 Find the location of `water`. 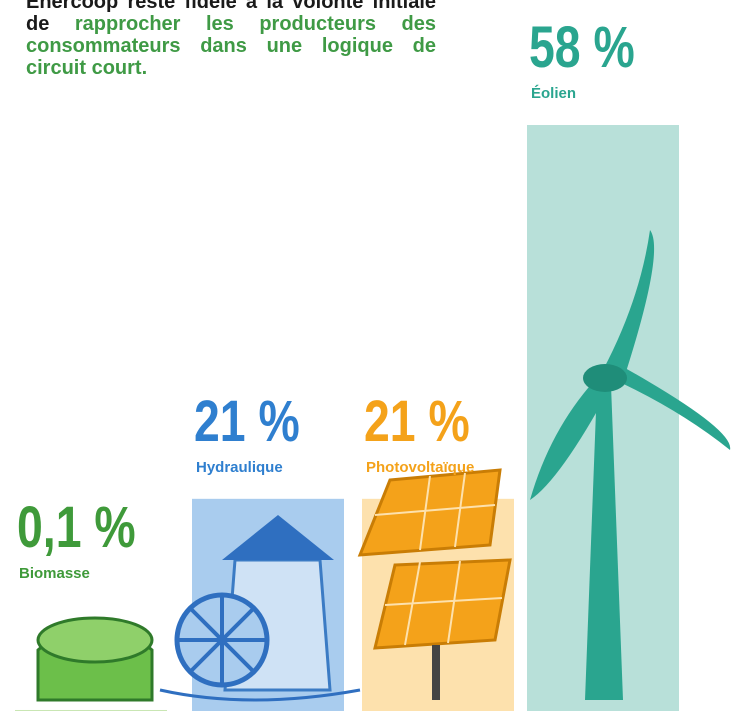

water is located at coordinates (260, 695).